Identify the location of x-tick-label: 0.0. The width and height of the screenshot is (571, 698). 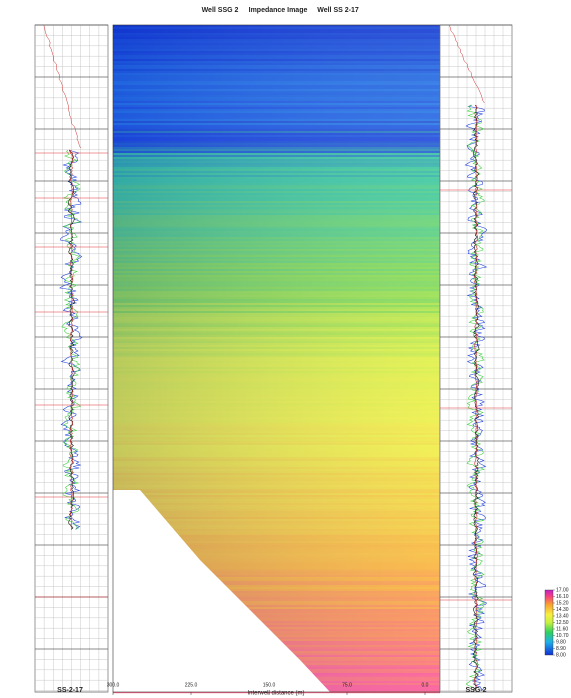
(425, 685).